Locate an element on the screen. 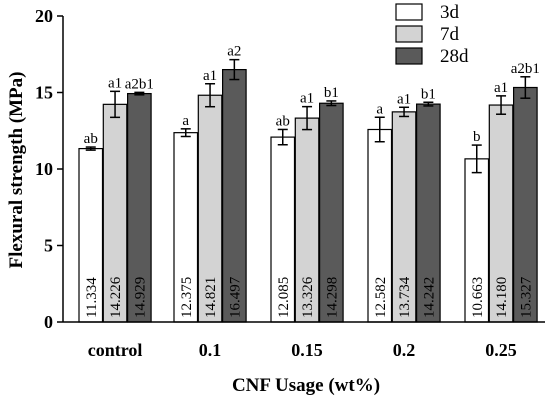 This screenshot has width=550, height=406. bar-value-label: 15.327 is located at coordinates (526, 297).